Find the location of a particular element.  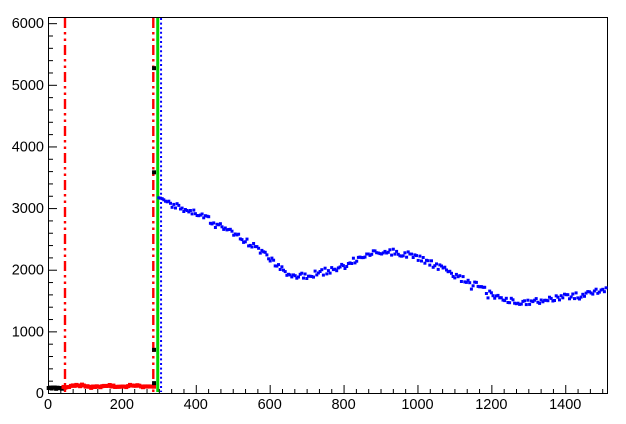

x-tick-label: 0 is located at coordinates (48, 405).